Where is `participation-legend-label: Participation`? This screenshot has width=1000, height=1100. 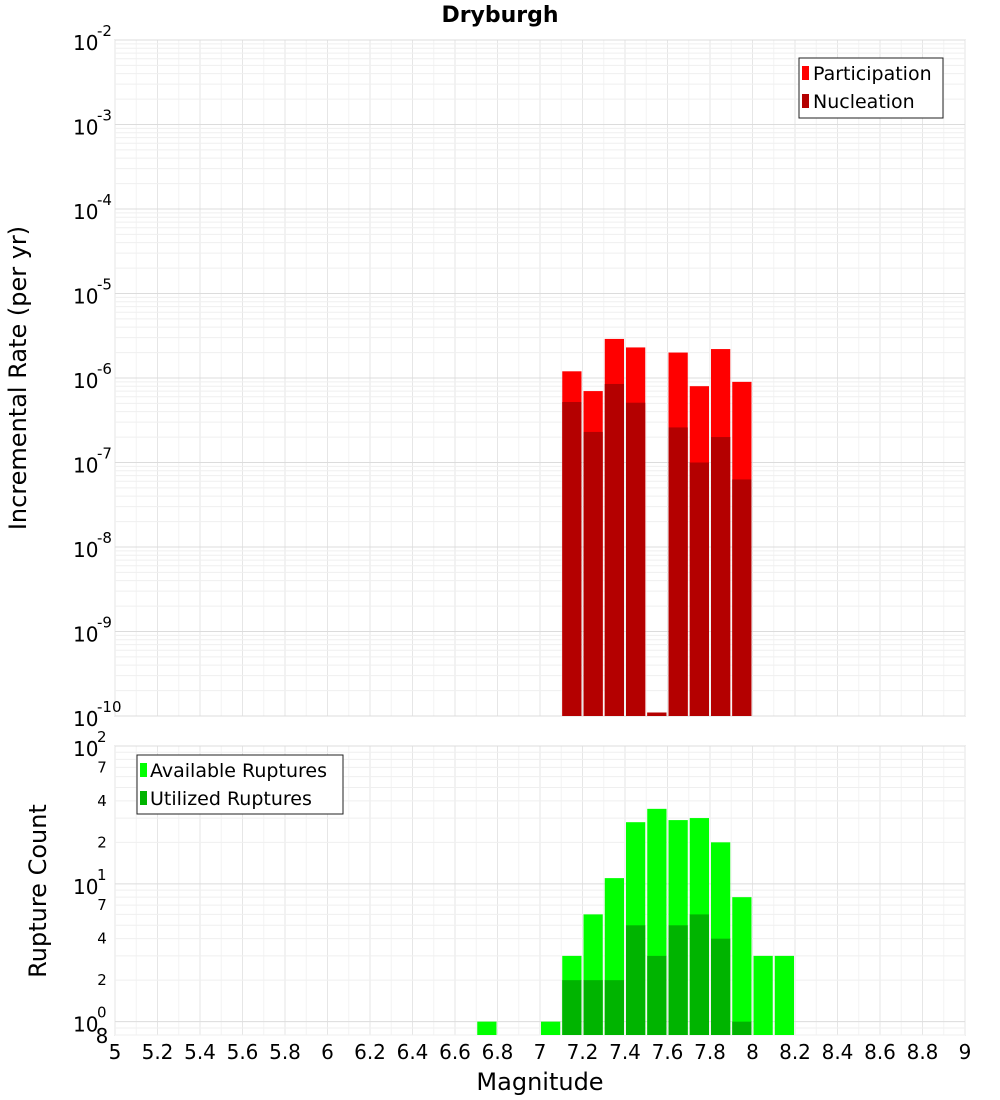
participation-legend-label: Participation is located at coordinates (872, 74).